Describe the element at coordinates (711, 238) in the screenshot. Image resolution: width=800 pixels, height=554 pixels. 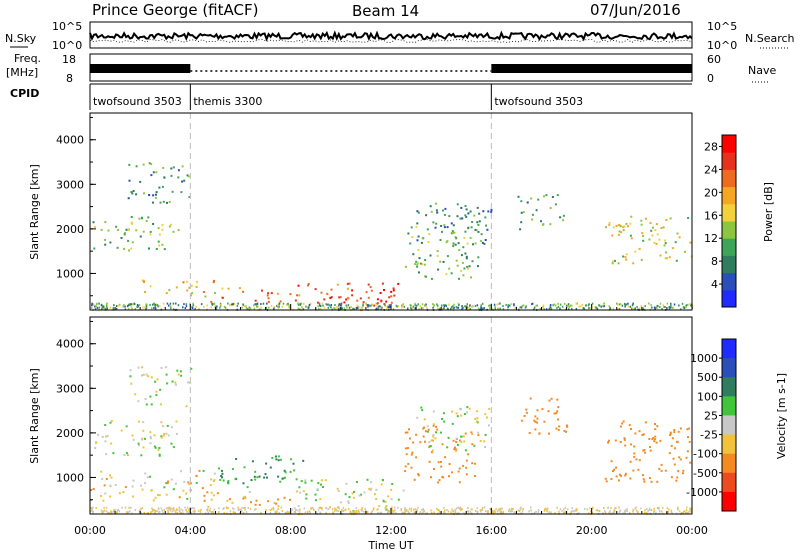
I see `colorbar-tick-label-2: 12` at that location.